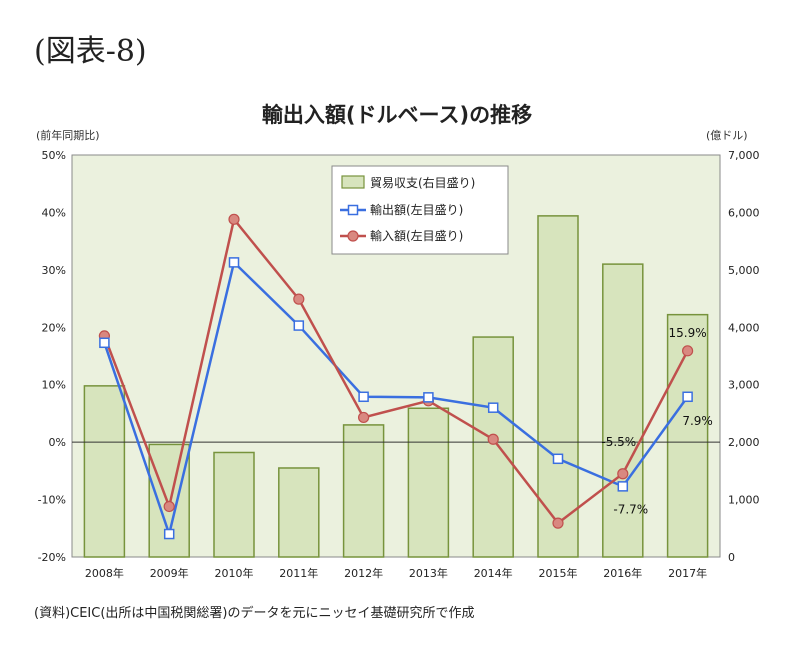 Image resolution: width=794 pixels, height=650 pixels. What do you see at coordinates (744, 155) in the screenshot?
I see `right-tick-label: 7,000` at bounding box center [744, 155].